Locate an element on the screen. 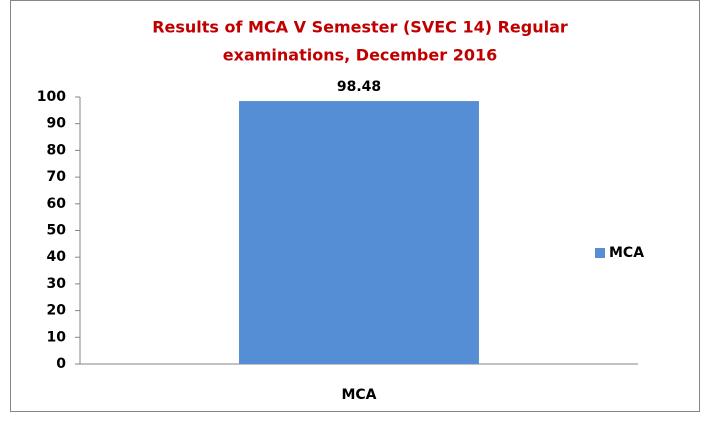 This screenshot has height=425, width=702. chart-title: examinations, December 2016 is located at coordinates (360, 55).